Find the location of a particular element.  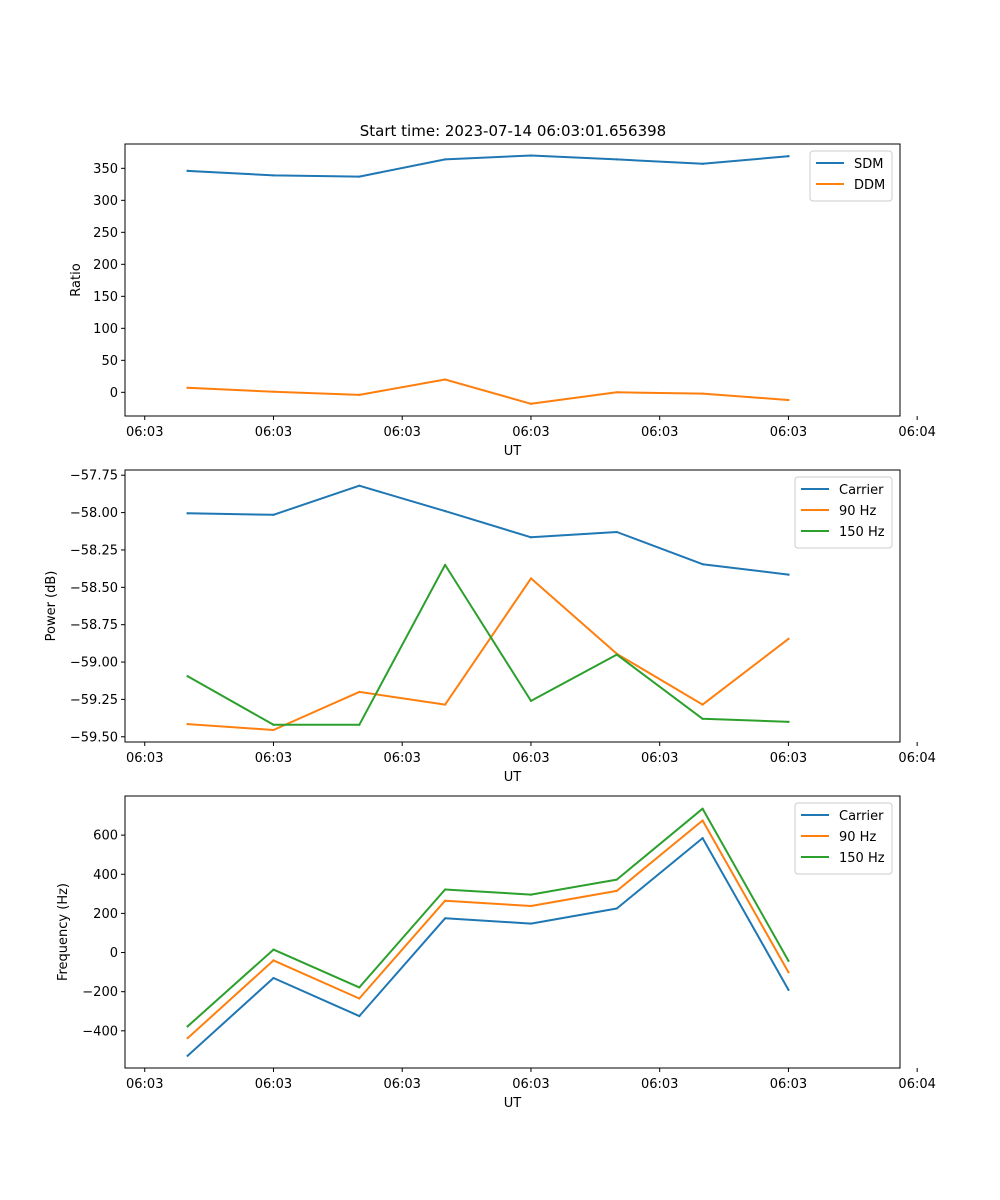

legend: SDM DDM is located at coordinates (851, 176).